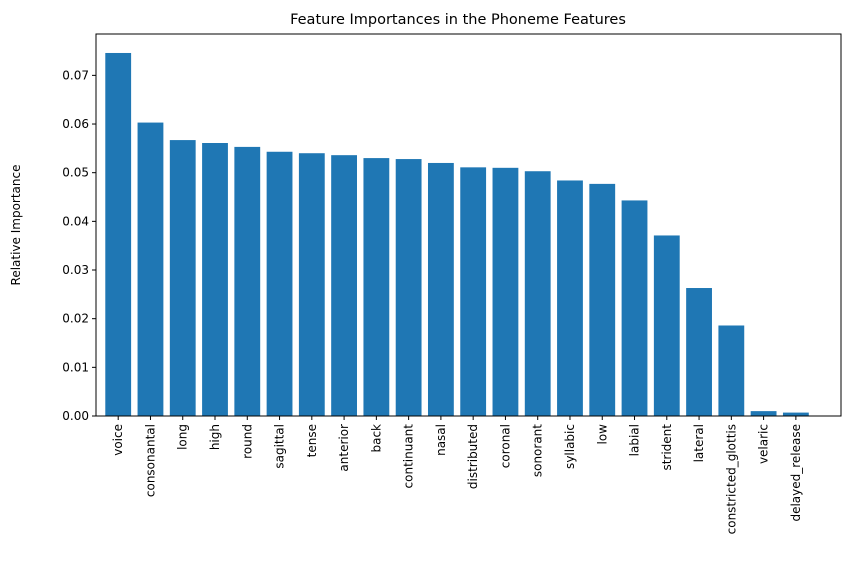  Describe the element at coordinates (699, 443) in the screenshot. I see `x-tick-label: lateral` at that location.